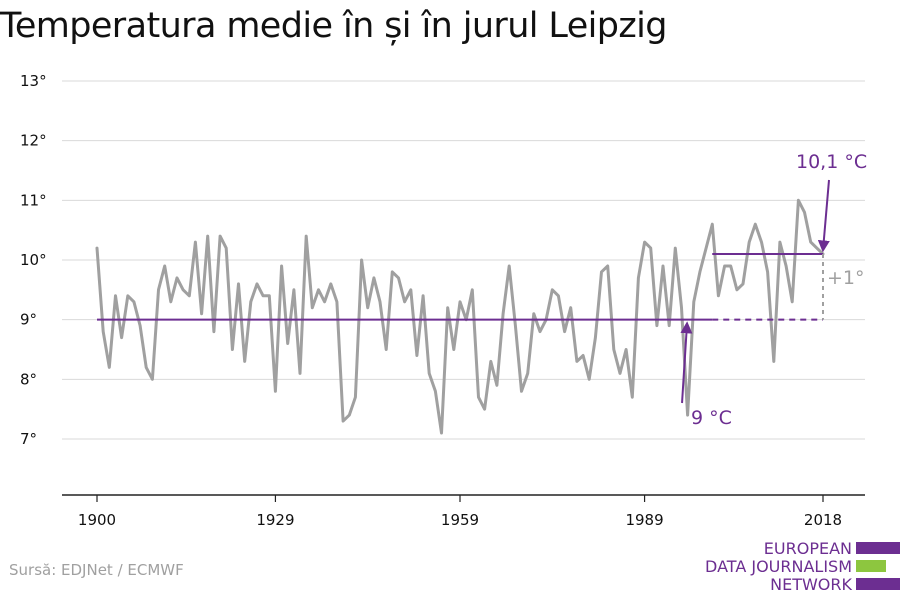 Image resolution: width=900 pixels, height=600 pixels. What do you see at coordinates (878, 548) in the screenshot?
I see `logo-bar-purple-top` at bounding box center [878, 548].